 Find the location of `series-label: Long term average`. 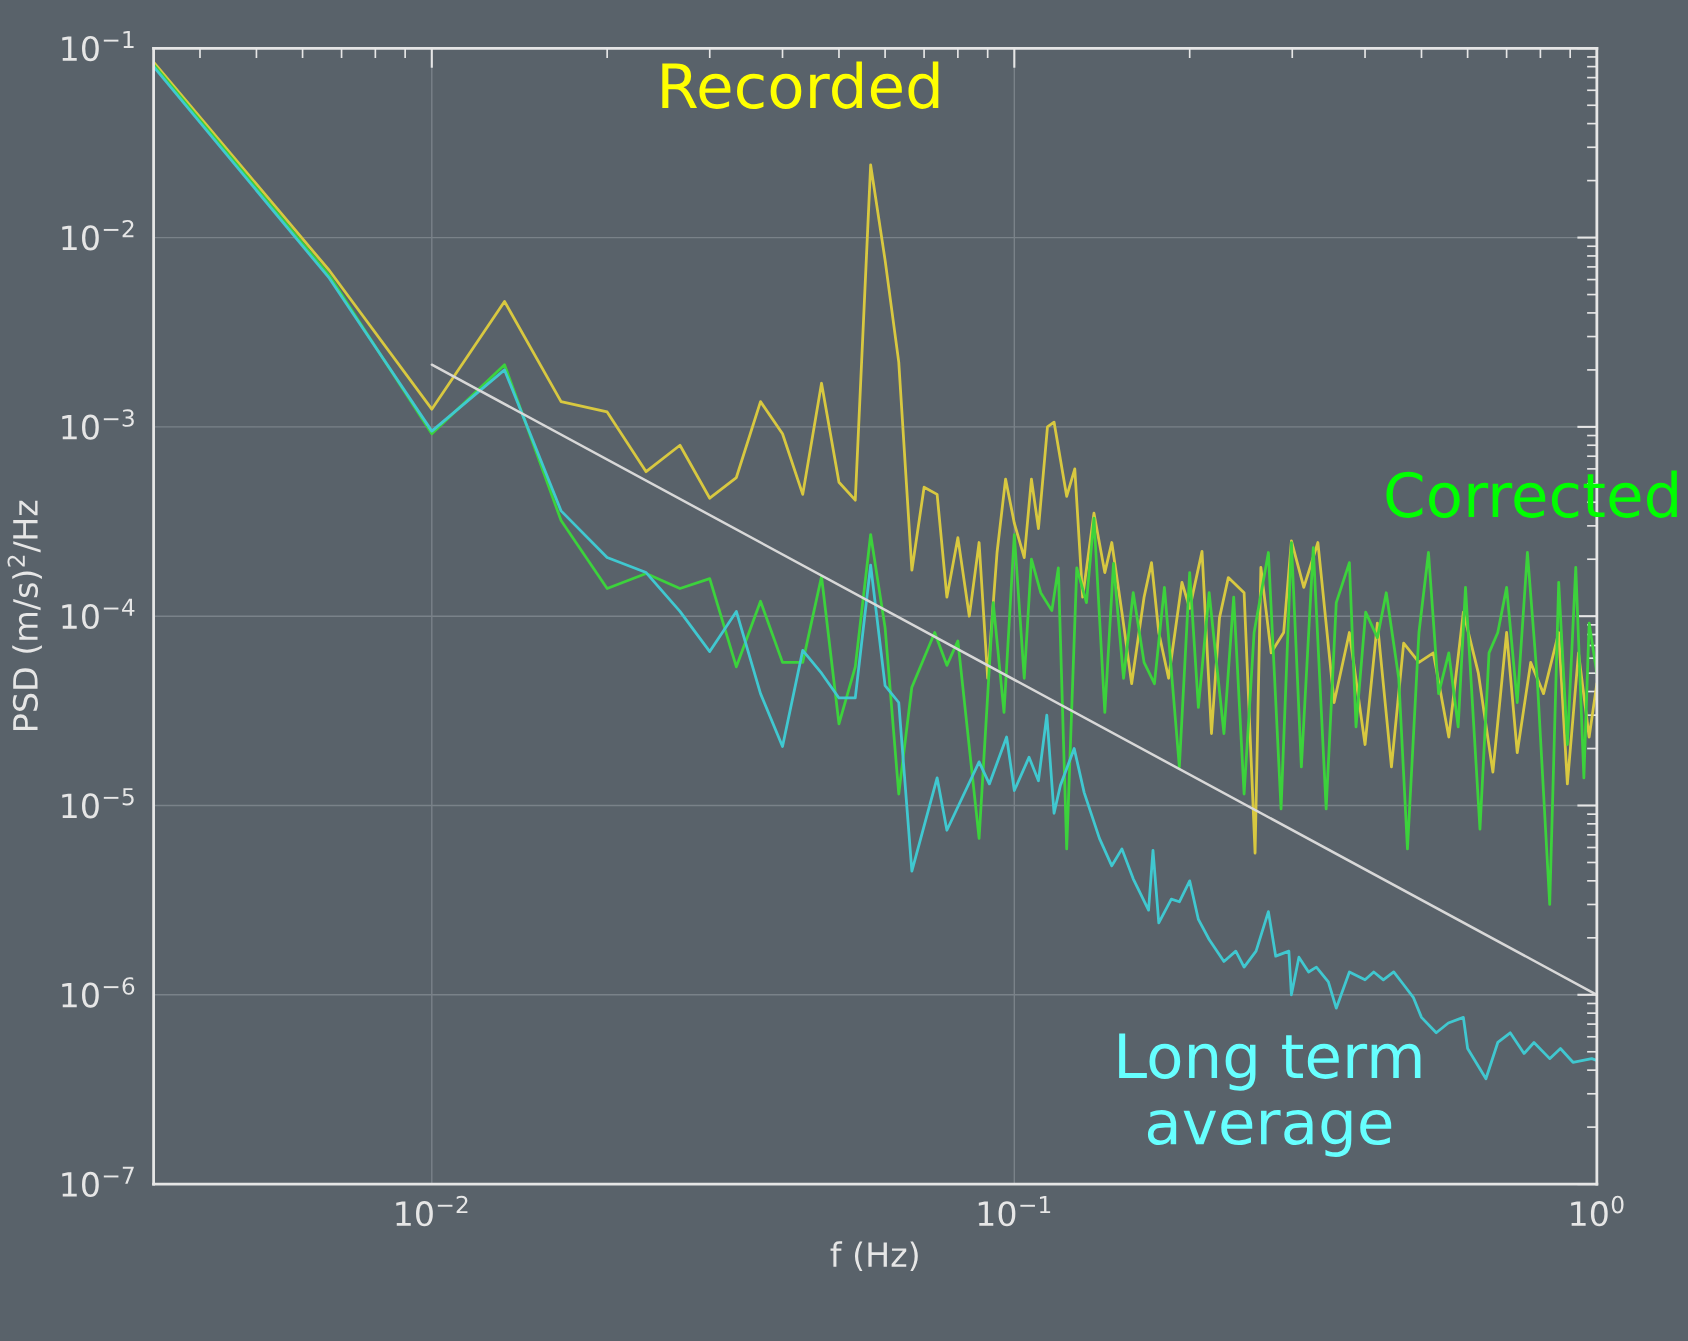

series-label: Long term average is located at coordinates (1270, 1095).